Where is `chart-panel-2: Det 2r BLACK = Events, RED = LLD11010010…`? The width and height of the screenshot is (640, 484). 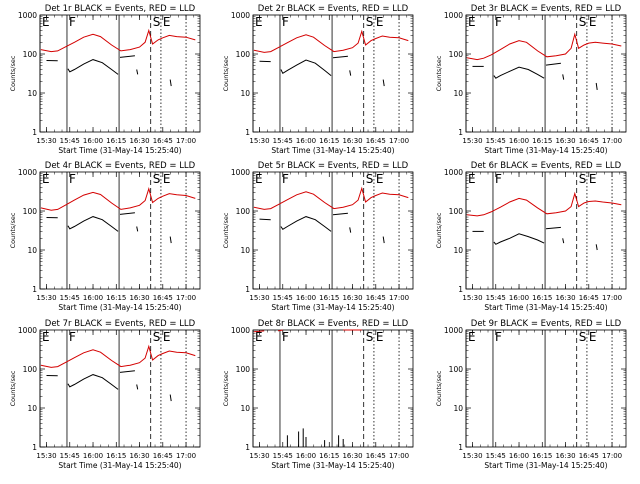
chart-panel-2: Det 2r BLACK = Events, RED = LLD11010010… is located at coordinates (317, 79).